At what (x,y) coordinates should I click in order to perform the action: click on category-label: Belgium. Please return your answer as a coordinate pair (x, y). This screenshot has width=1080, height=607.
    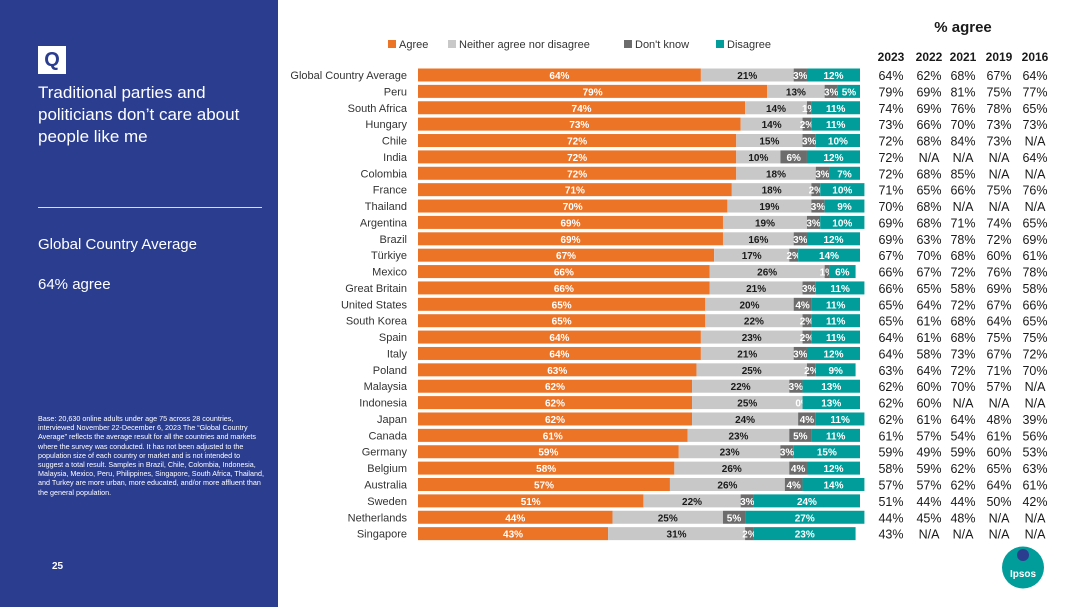
    Looking at the image, I should click on (387, 469).